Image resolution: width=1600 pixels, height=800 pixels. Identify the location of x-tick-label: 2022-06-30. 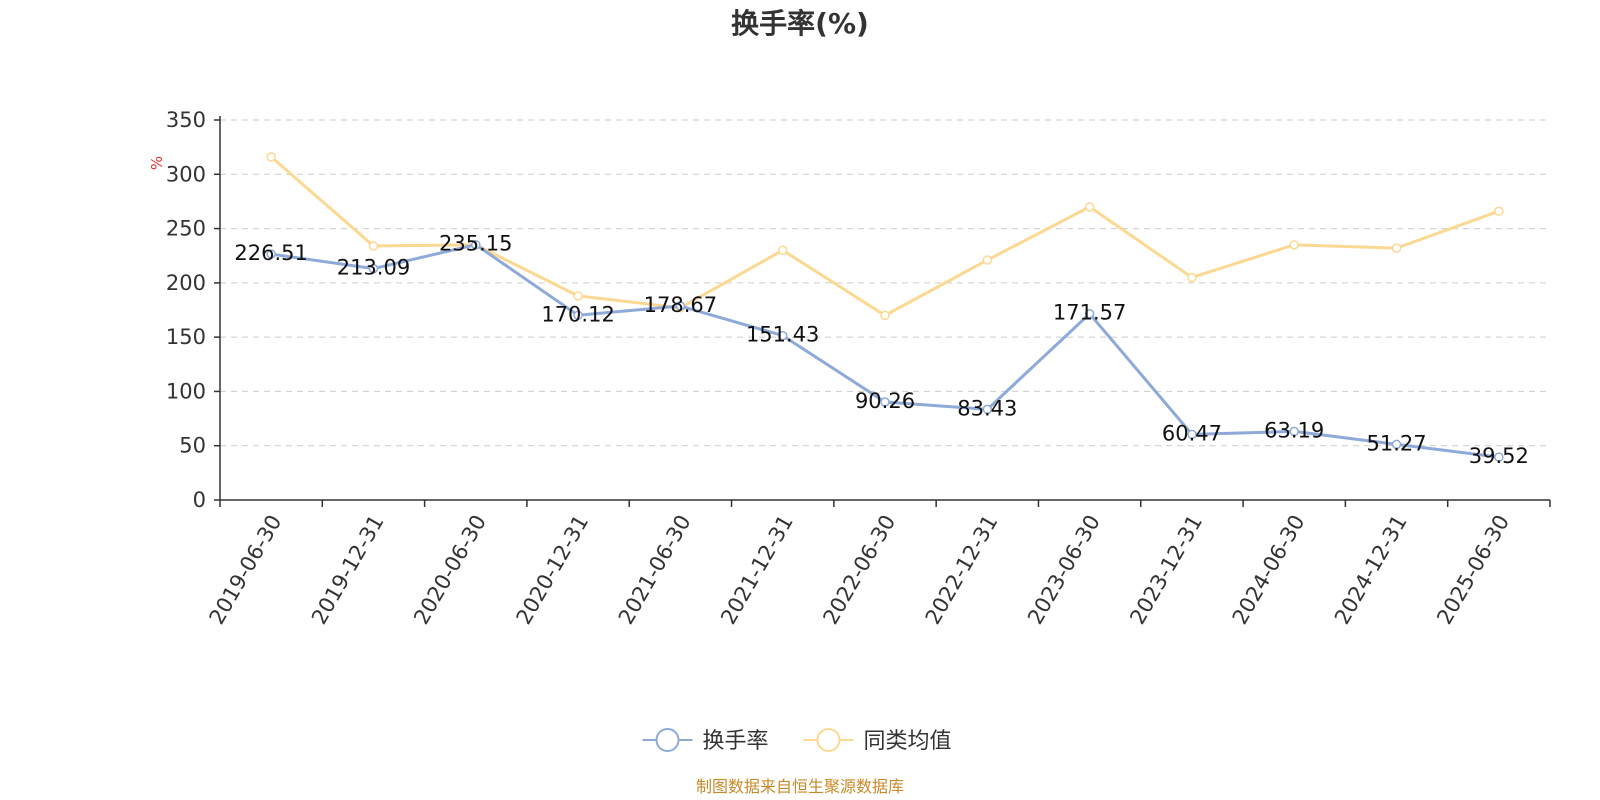
(859, 570).